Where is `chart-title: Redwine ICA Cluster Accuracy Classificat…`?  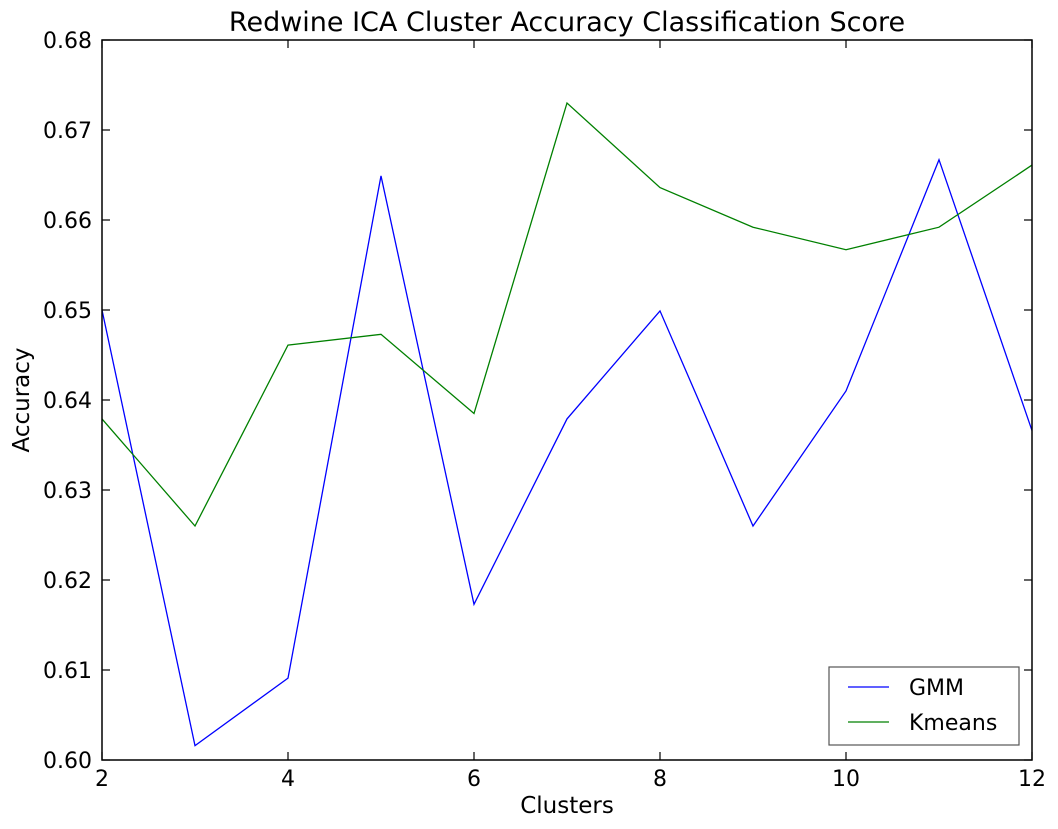
chart-title: Redwine ICA Cluster Accuracy Classificat… is located at coordinates (567, 22).